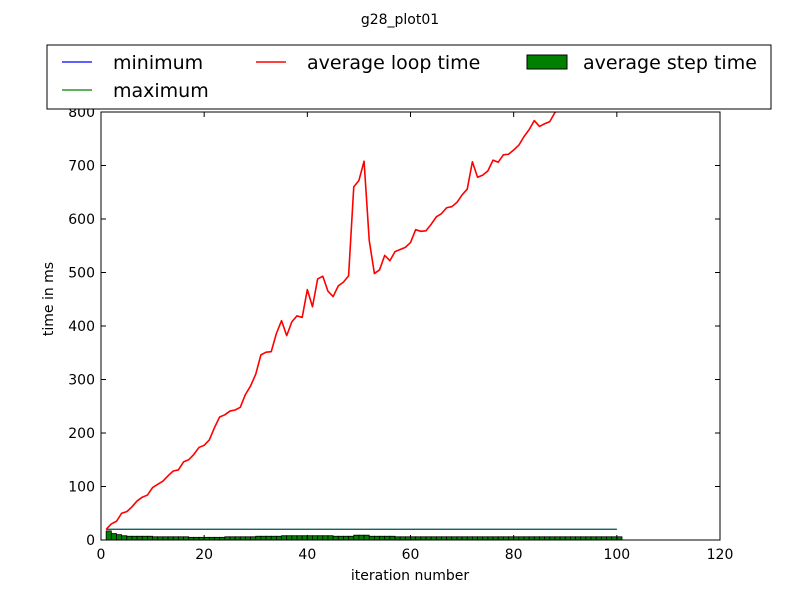 The width and height of the screenshot is (800, 600). Describe the element at coordinates (547, 62) in the screenshot. I see `legend-patch-average-step-time` at that location.